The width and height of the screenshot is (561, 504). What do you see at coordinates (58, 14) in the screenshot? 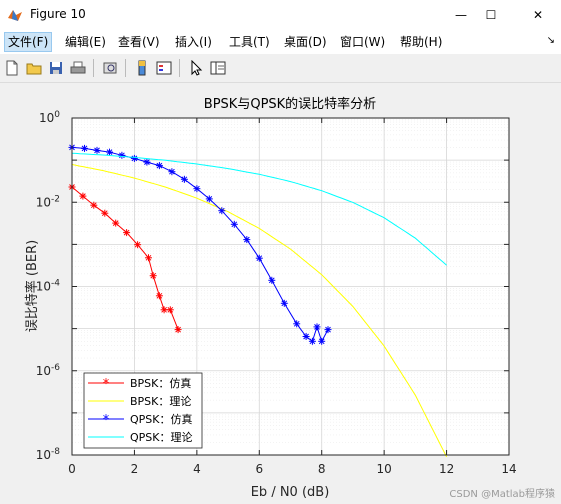
I see `window-title: Figure 10` at bounding box center [58, 14].